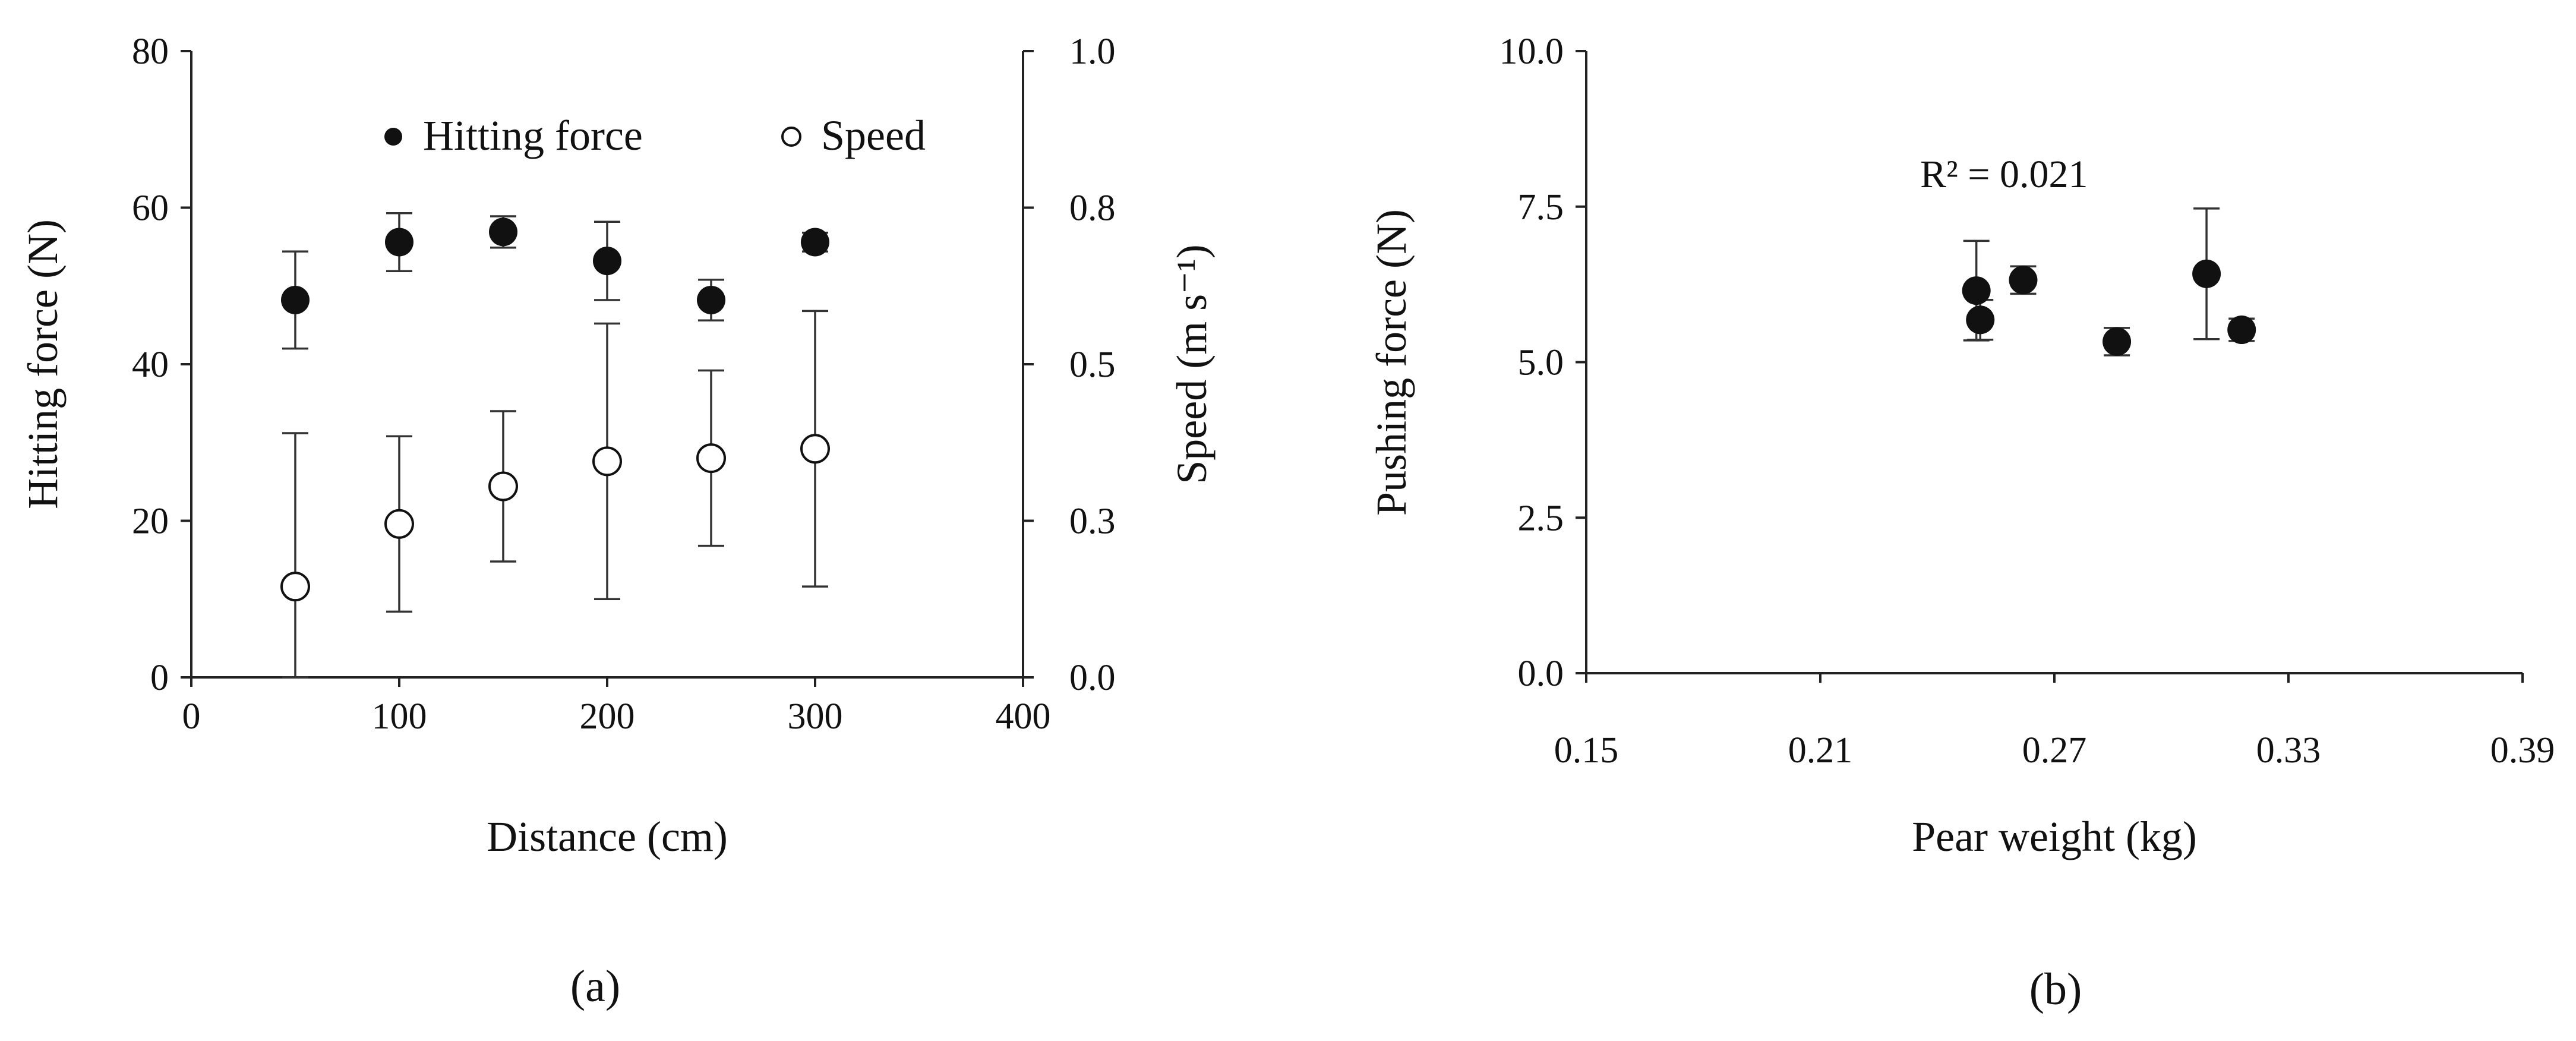 The width and height of the screenshot is (2576, 1041). Describe the element at coordinates (1541, 363) in the screenshot. I see `panel-b-y-tick-label: 5.0` at that location.